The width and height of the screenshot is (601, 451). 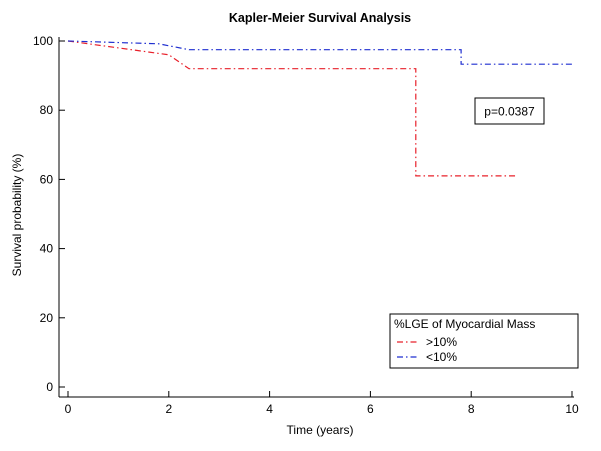 I want to click on y-tick-label: 100, so click(x=43, y=41).